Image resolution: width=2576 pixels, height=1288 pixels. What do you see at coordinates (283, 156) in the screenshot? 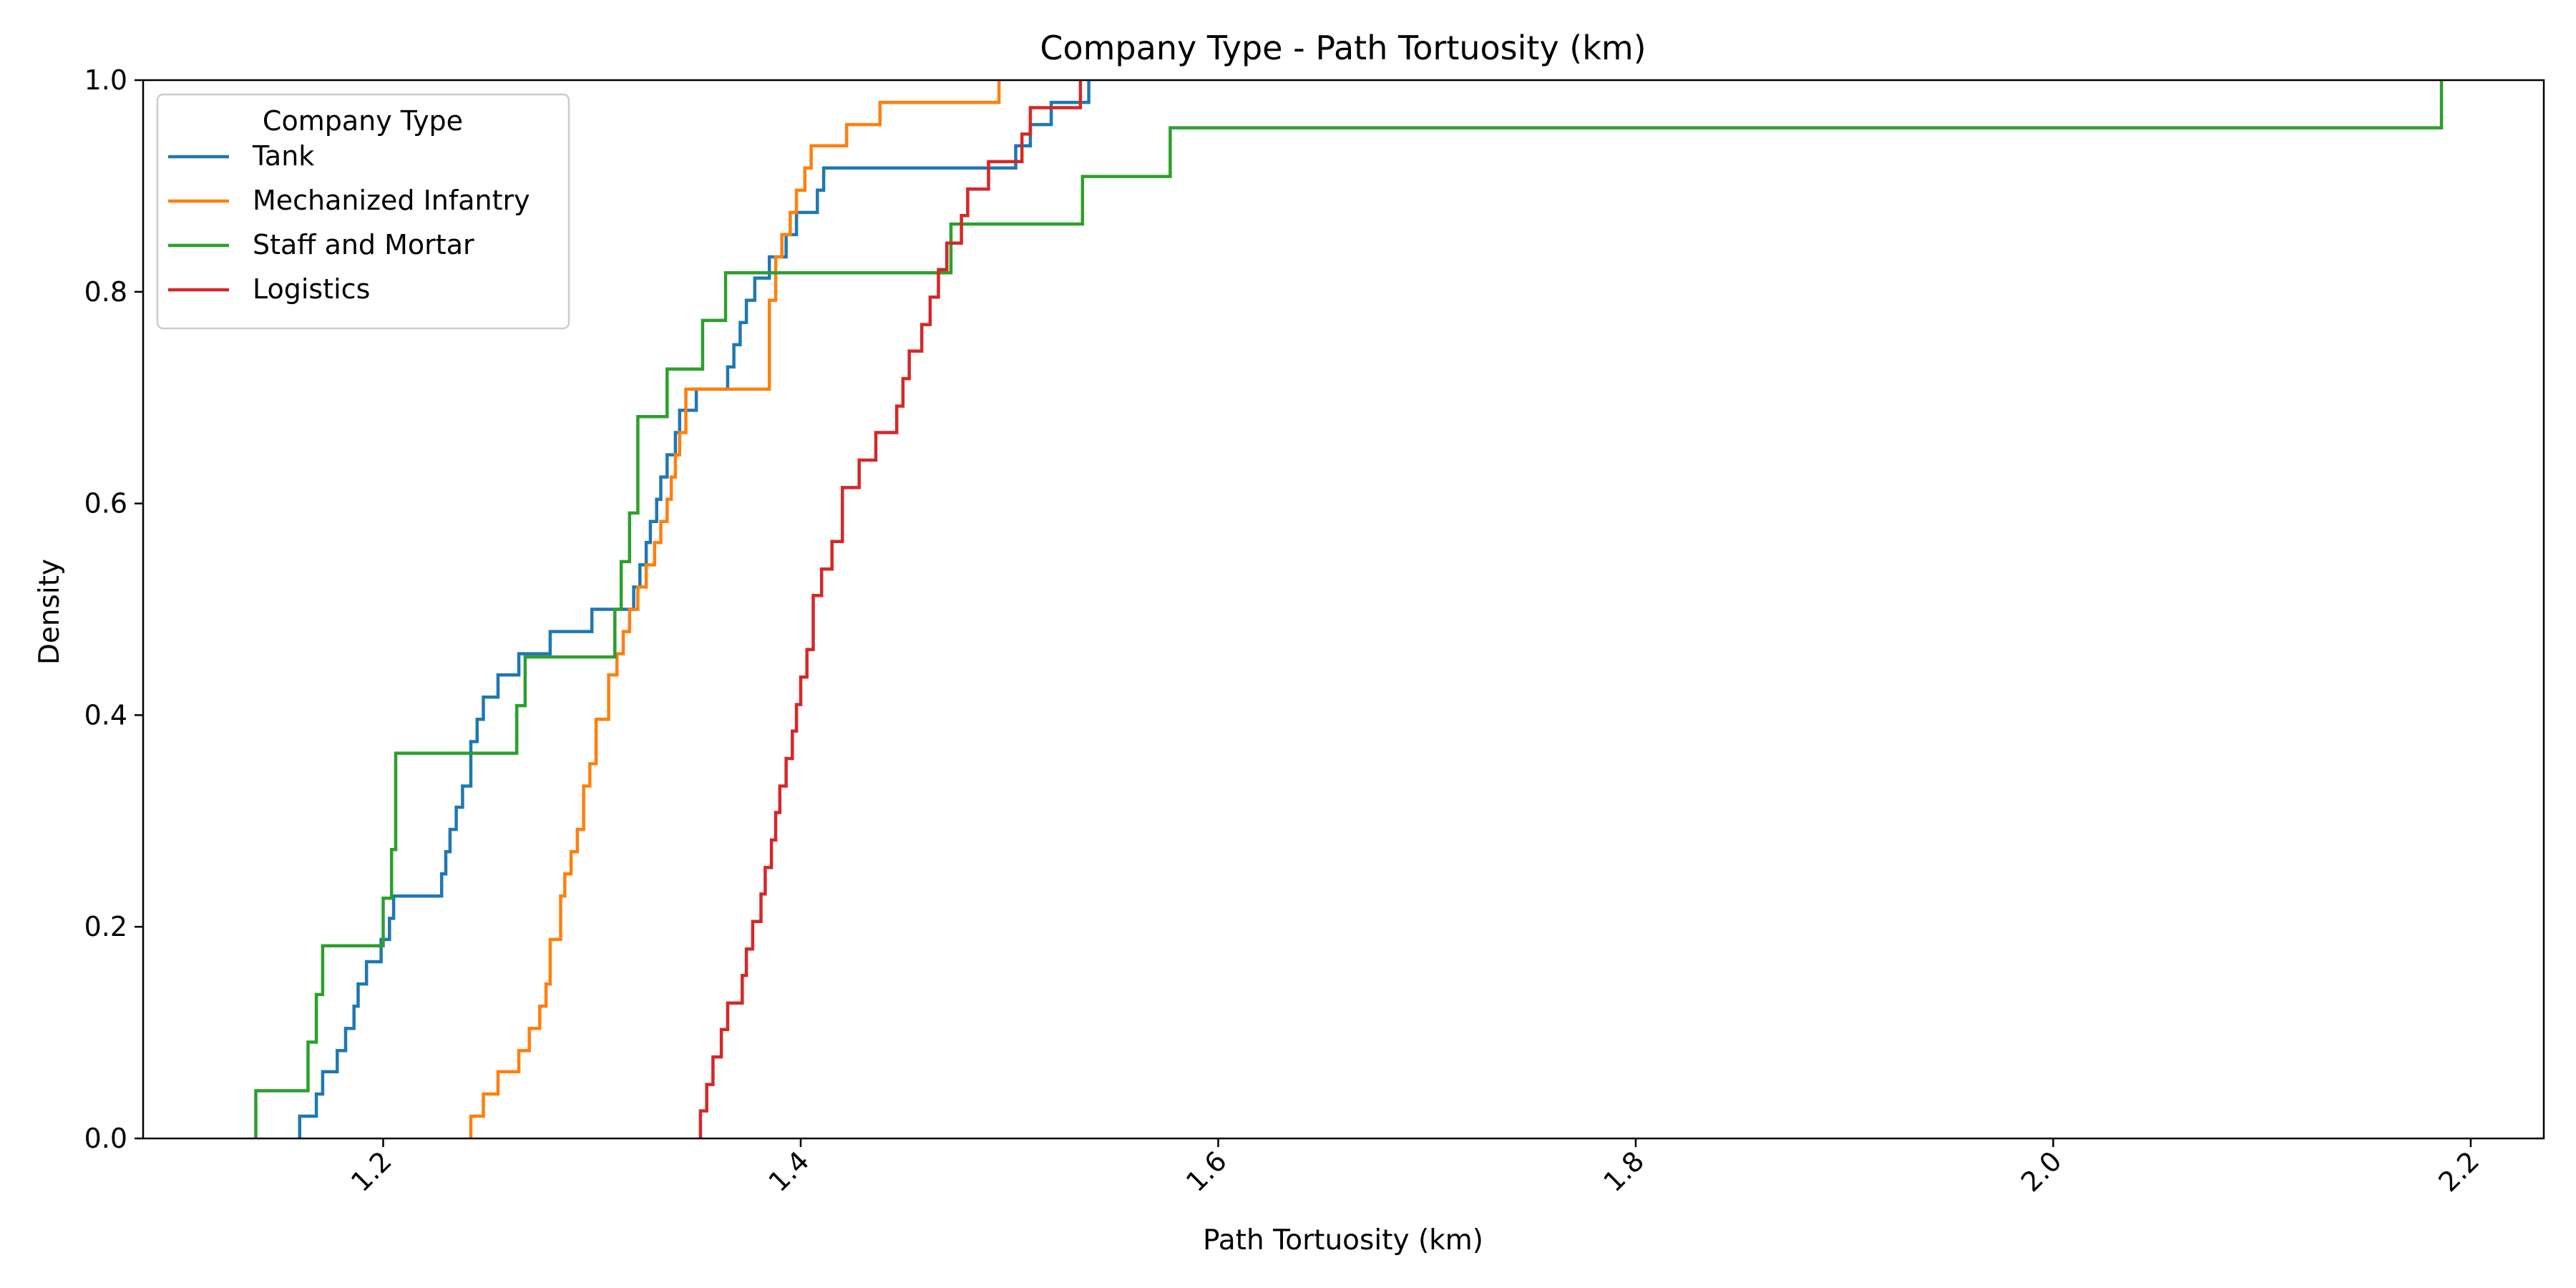
I see `legend-label: Tank` at bounding box center [283, 156].